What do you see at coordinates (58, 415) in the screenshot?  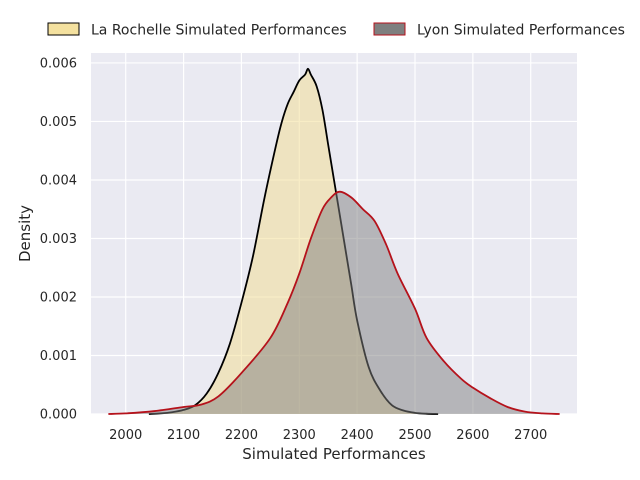 I see `y-tick-label: 0.000` at bounding box center [58, 415].